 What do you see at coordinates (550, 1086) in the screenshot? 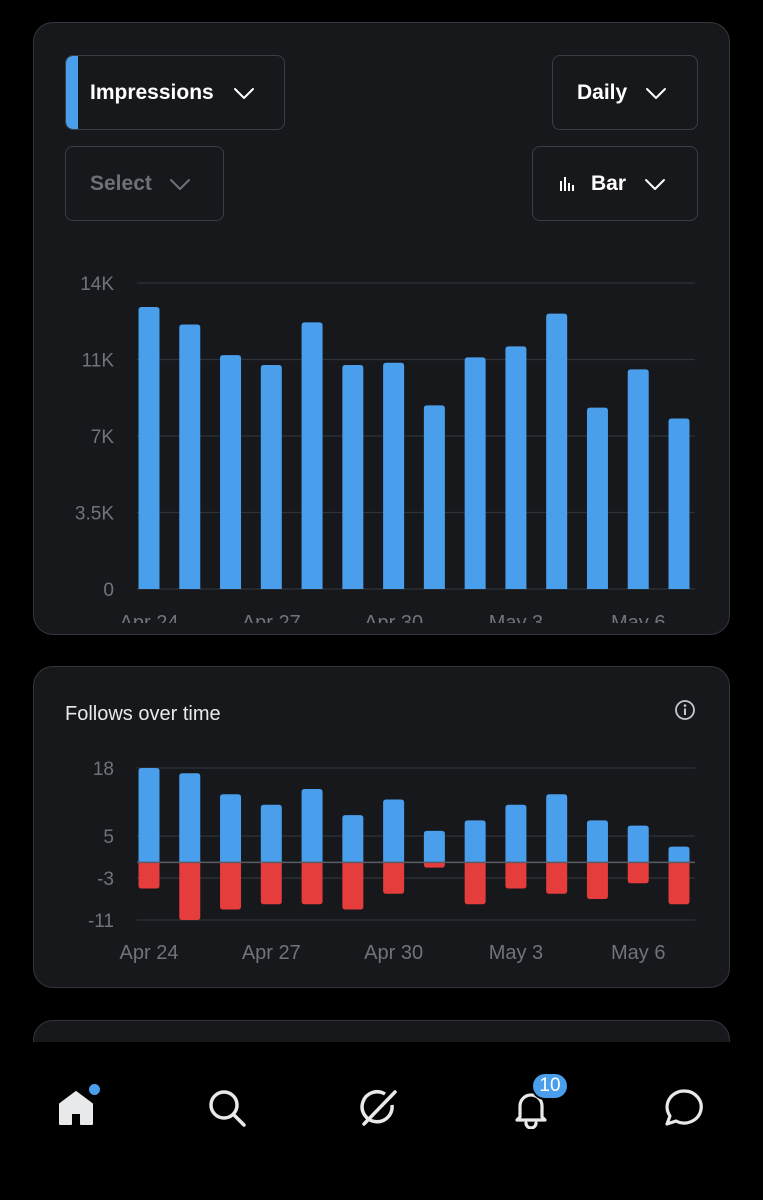
I see `notifications-badge: 10` at bounding box center [550, 1086].